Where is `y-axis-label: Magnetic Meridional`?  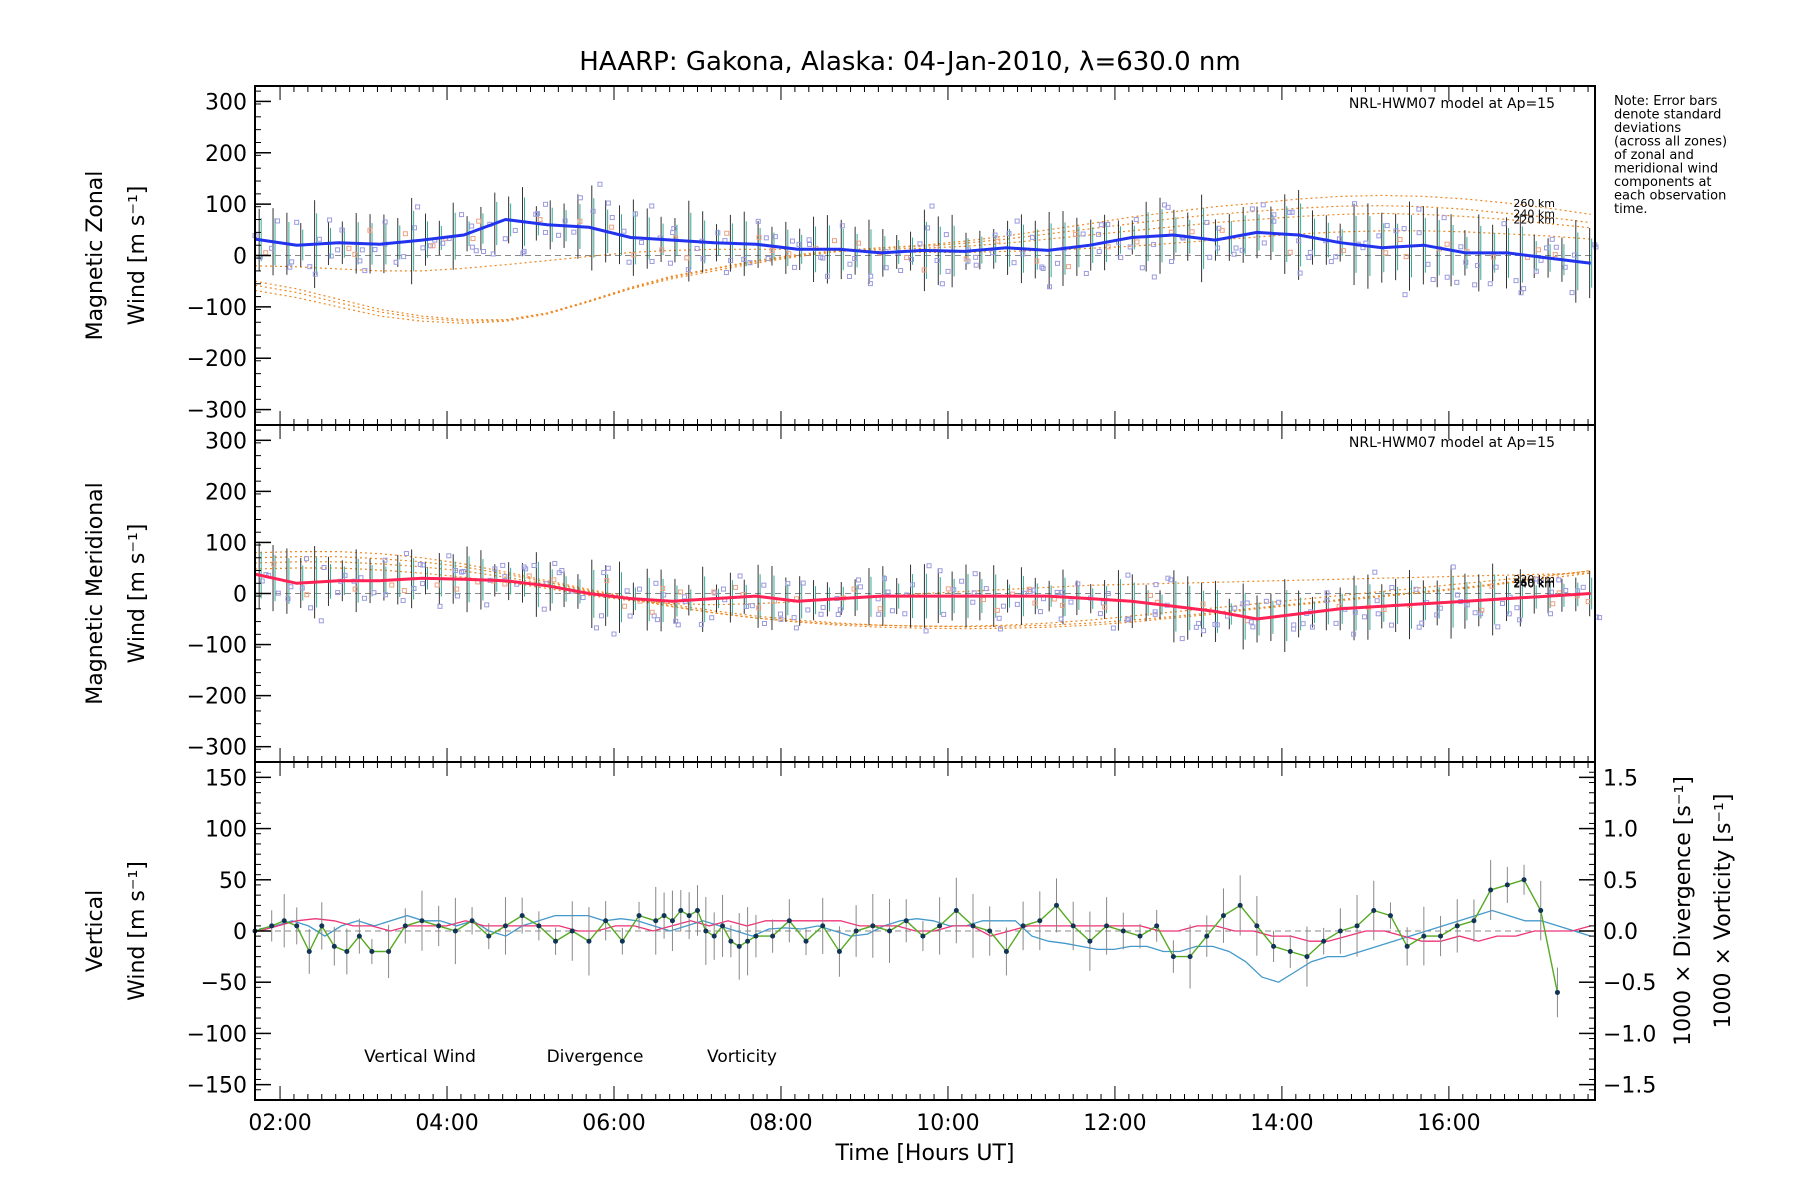
y-axis-label: Magnetic Meridional is located at coordinates (95, 593).